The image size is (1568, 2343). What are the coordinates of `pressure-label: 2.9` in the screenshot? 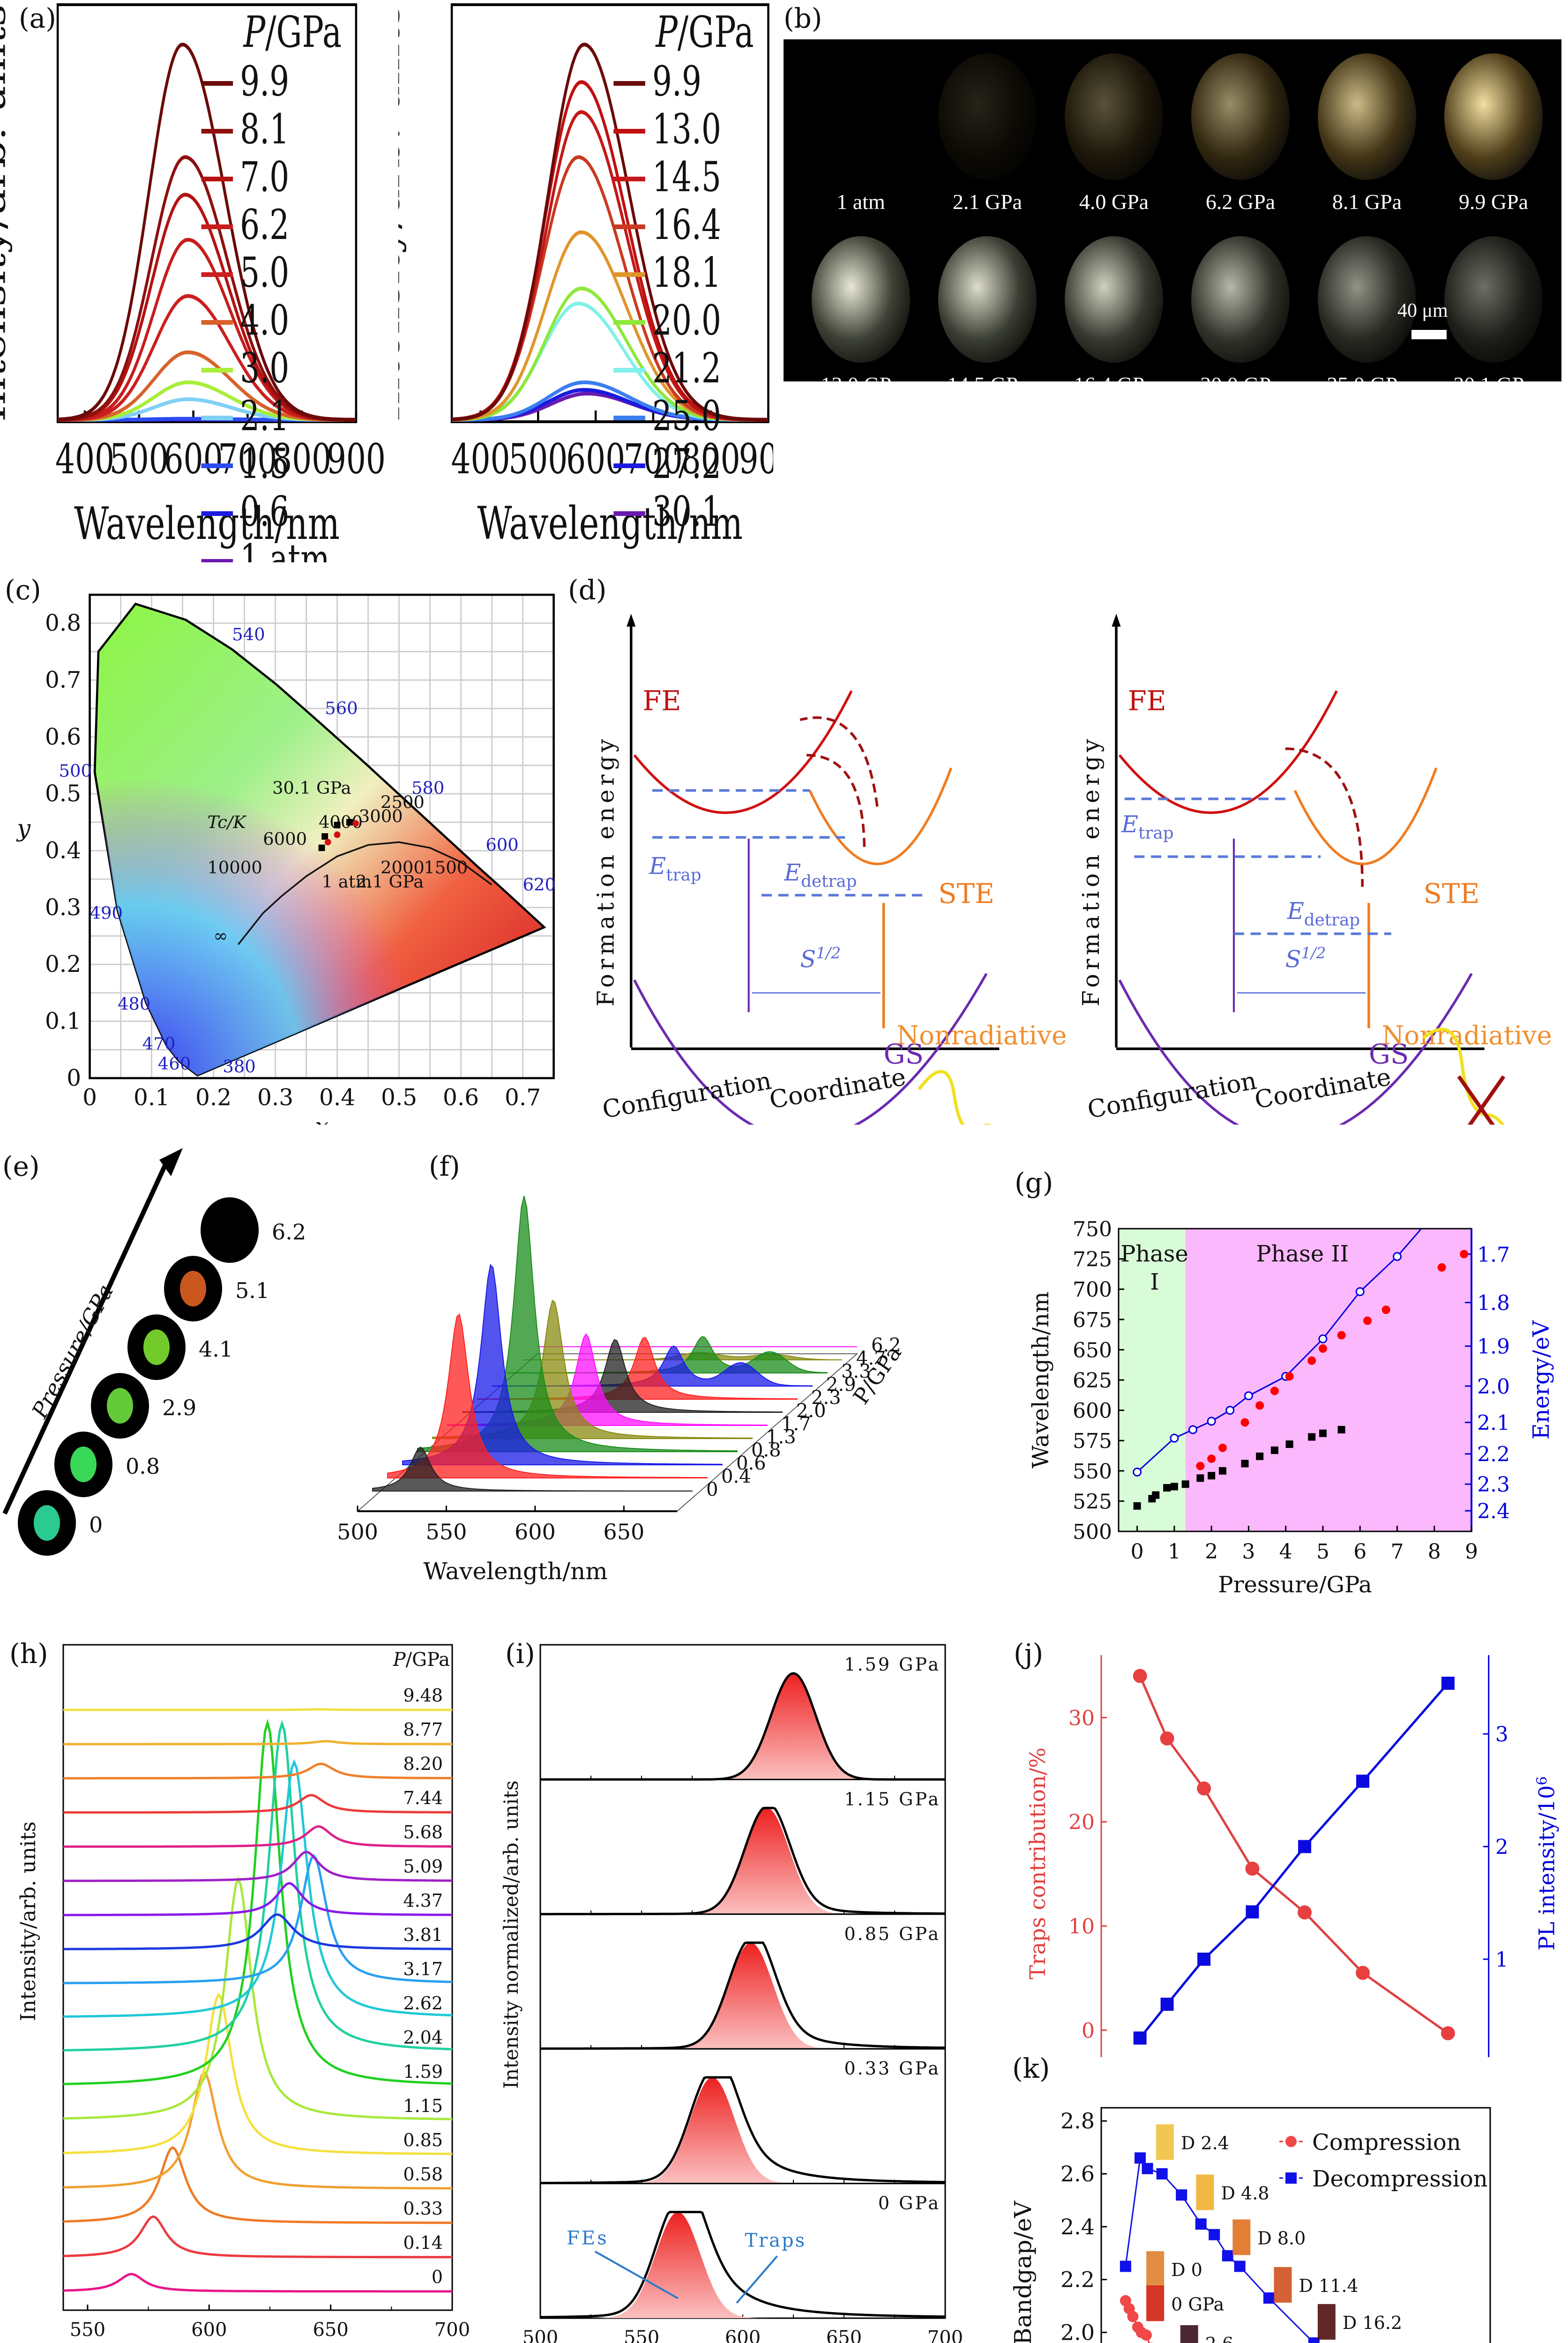 It's located at (179, 1407).